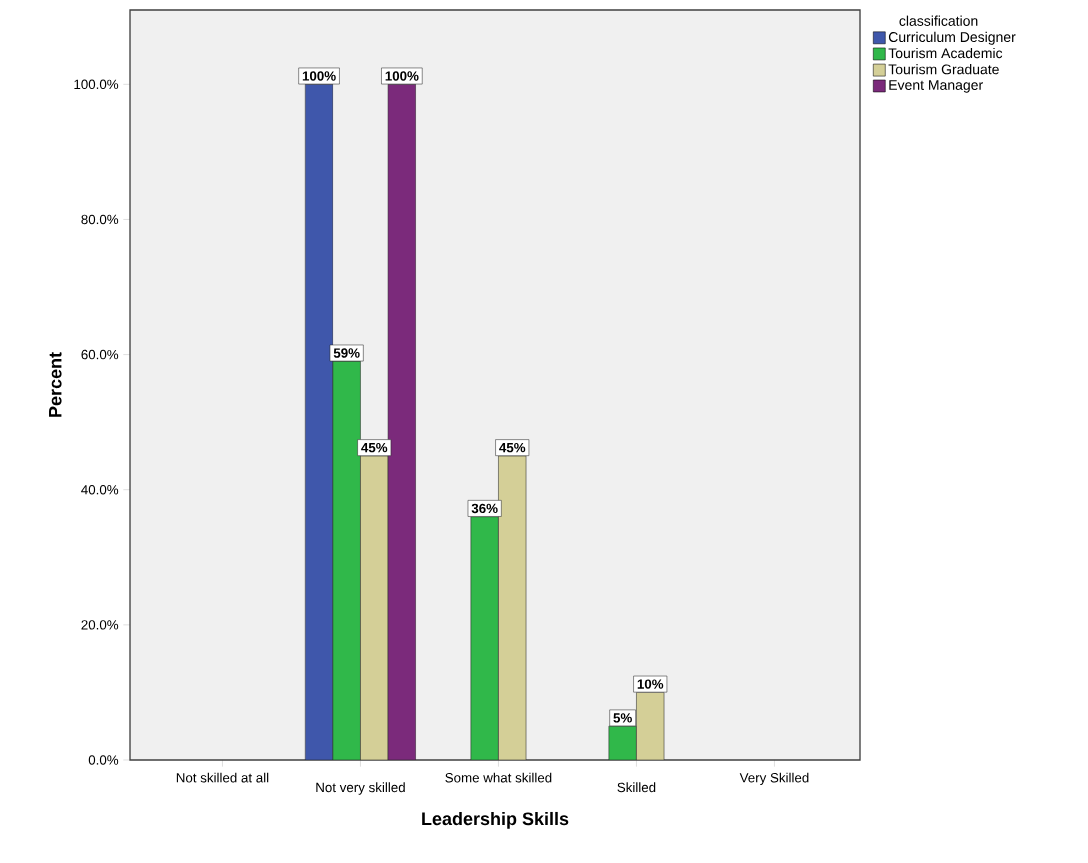 The image size is (1088, 863). Describe the element at coordinates (498, 777) in the screenshot. I see `x-tick-label: Some what skilled` at that location.